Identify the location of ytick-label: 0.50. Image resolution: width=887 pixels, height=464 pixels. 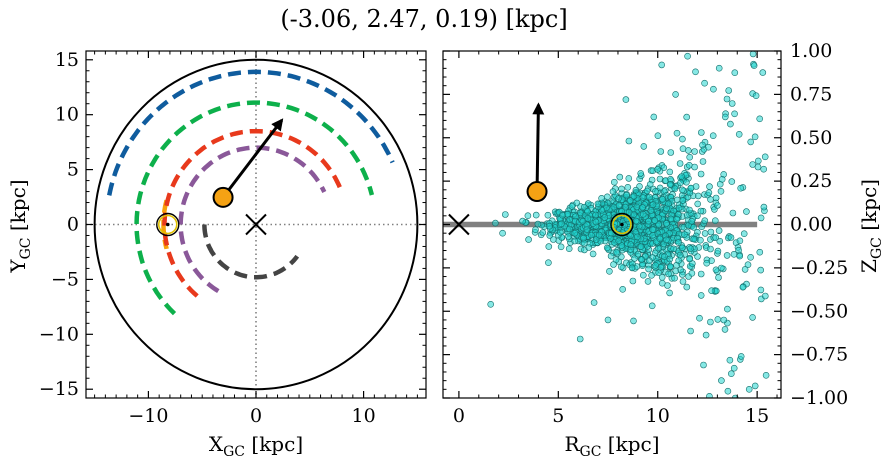
(811, 138).